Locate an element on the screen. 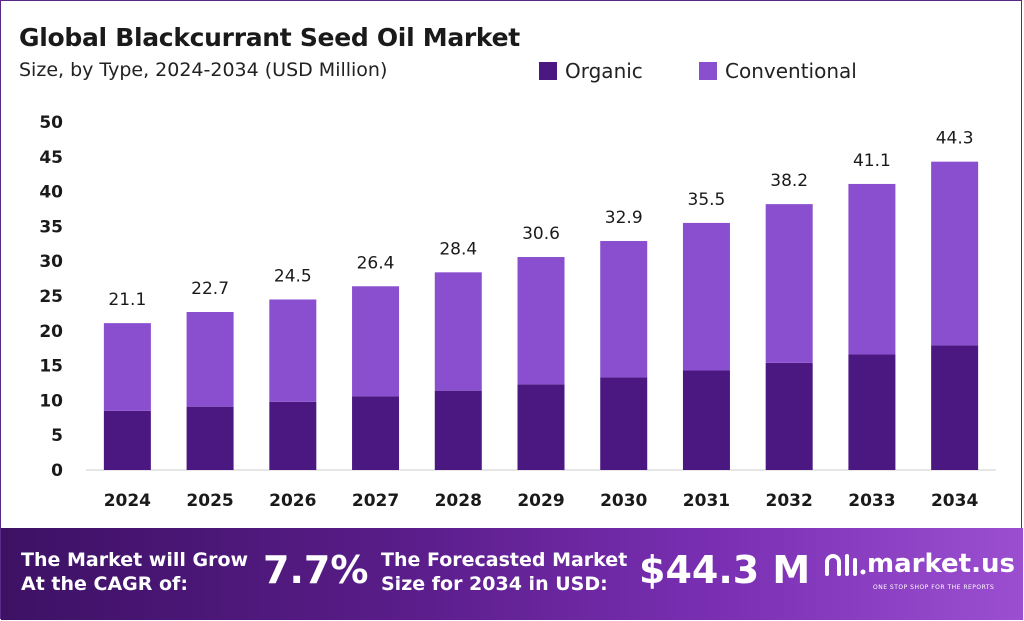 The width and height of the screenshot is (1024, 621). y-tick-label: 45 is located at coordinates (51, 158).